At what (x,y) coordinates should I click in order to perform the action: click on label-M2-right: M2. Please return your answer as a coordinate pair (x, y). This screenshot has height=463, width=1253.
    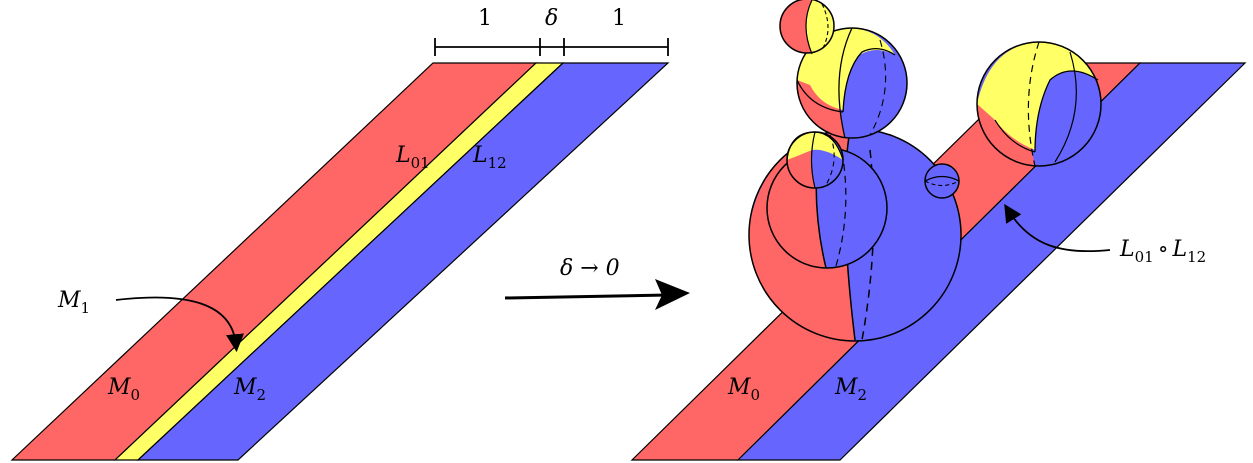
    Looking at the image, I should click on (850, 389).